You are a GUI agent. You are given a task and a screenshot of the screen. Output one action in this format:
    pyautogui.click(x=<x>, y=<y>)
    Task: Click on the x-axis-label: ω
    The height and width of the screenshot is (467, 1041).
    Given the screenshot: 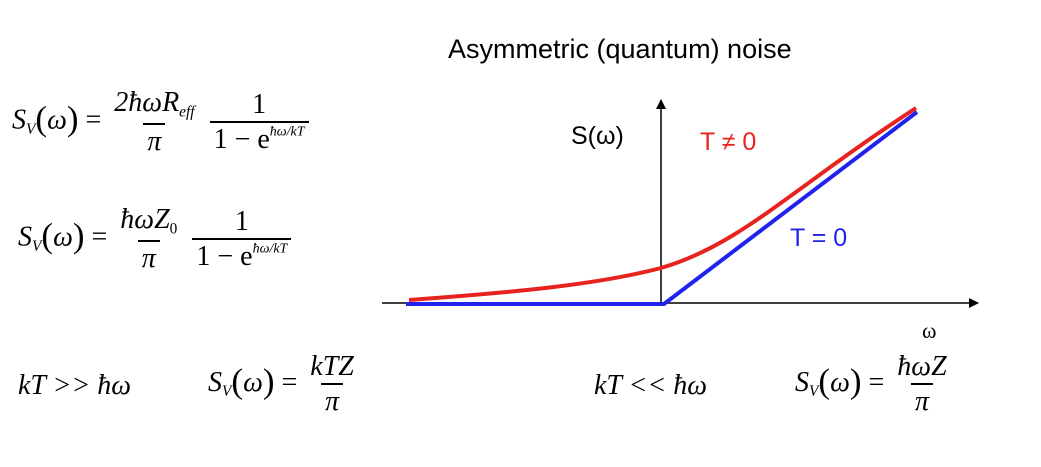 What is the action you would take?
    pyautogui.click(x=929, y=330)
    